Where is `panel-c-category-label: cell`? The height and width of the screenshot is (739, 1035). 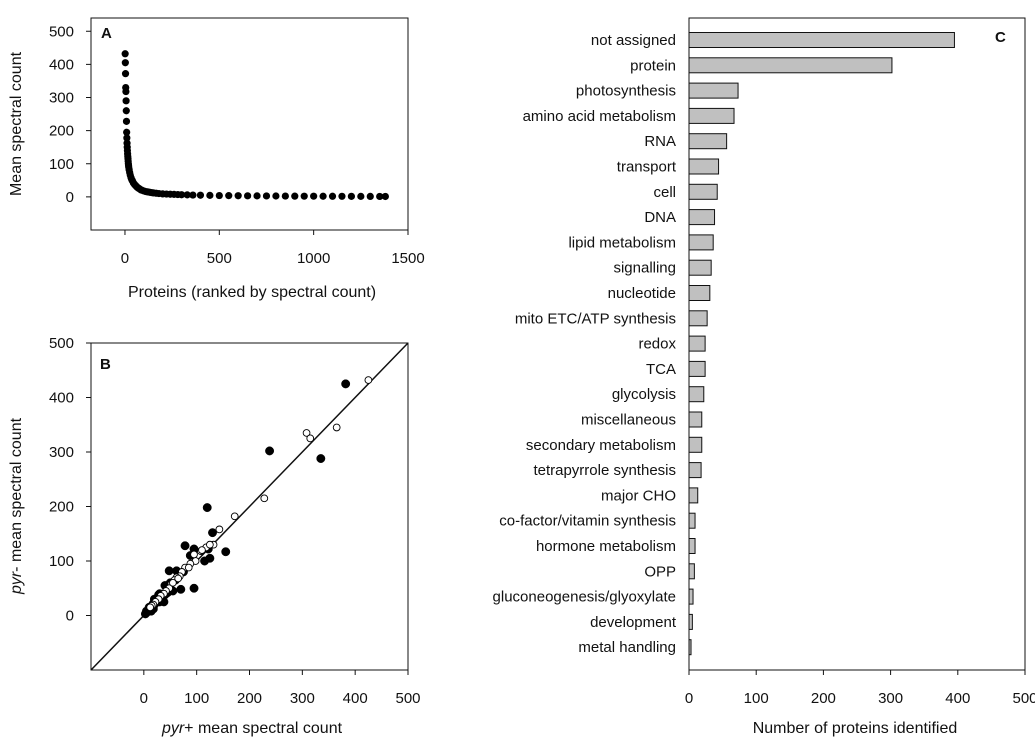
panel-c-category-label: cell is located at coordinates (664, 192).